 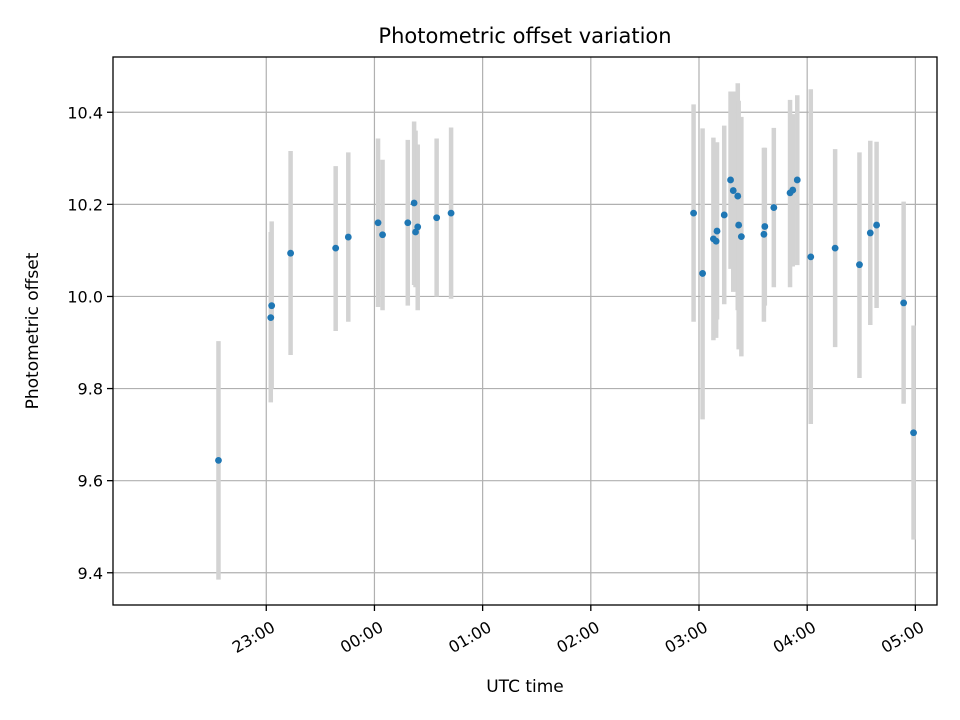 What do you see at coordinates (85, 204) in the screenshot?
I see `y-tick-label-4: 10.2` at bounding box center [85, 204].